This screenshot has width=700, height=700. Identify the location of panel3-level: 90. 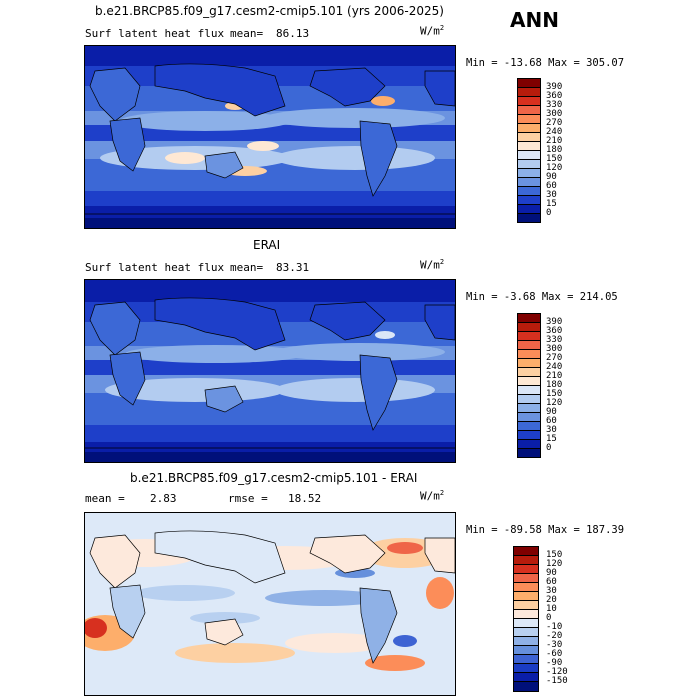
(551, 573).